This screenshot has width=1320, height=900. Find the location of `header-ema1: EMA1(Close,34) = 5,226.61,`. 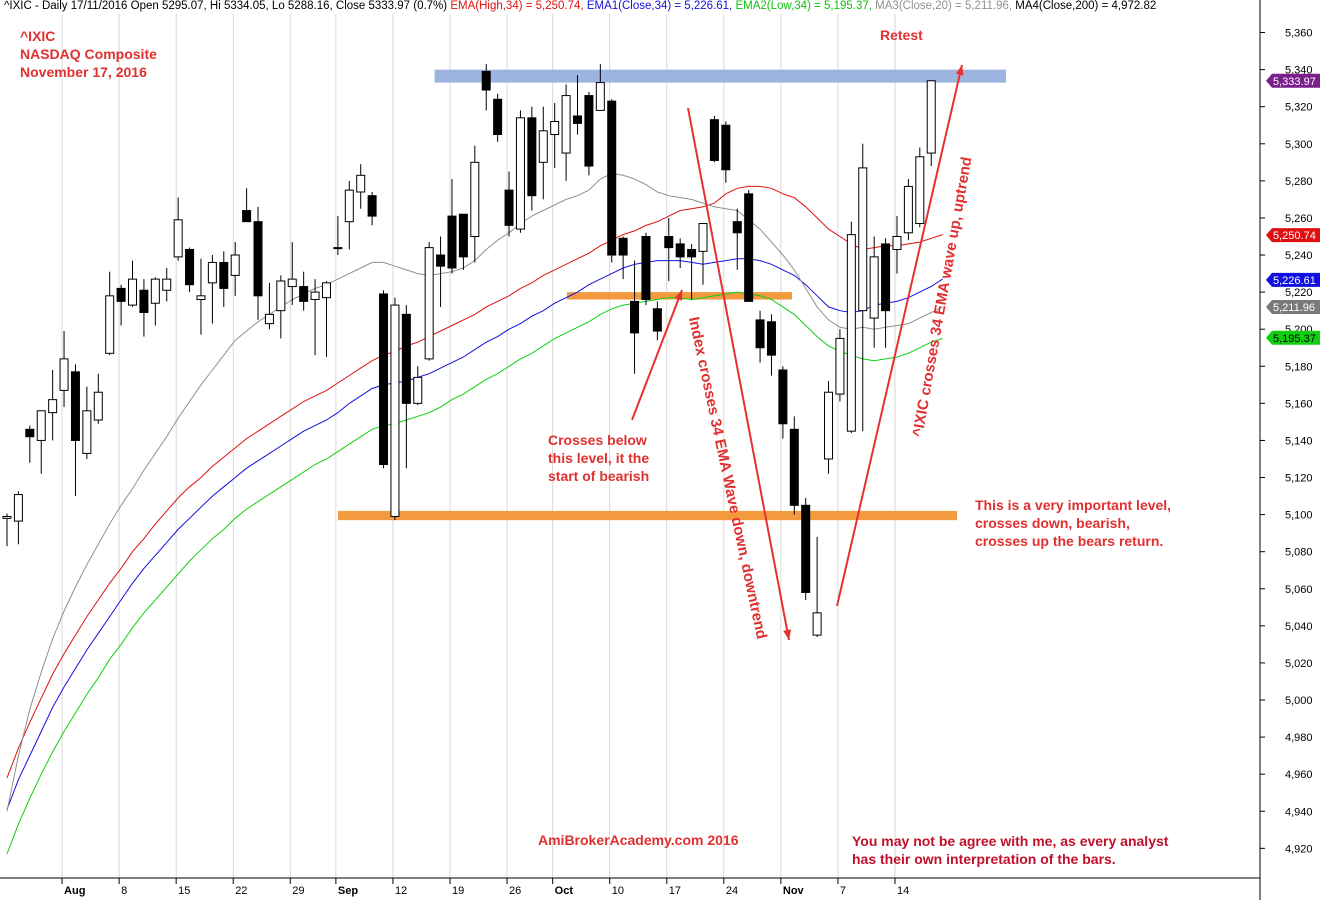

header-ema1: EMA1(Close,34) = 5,226.61, is located at coordinates (659, 6).